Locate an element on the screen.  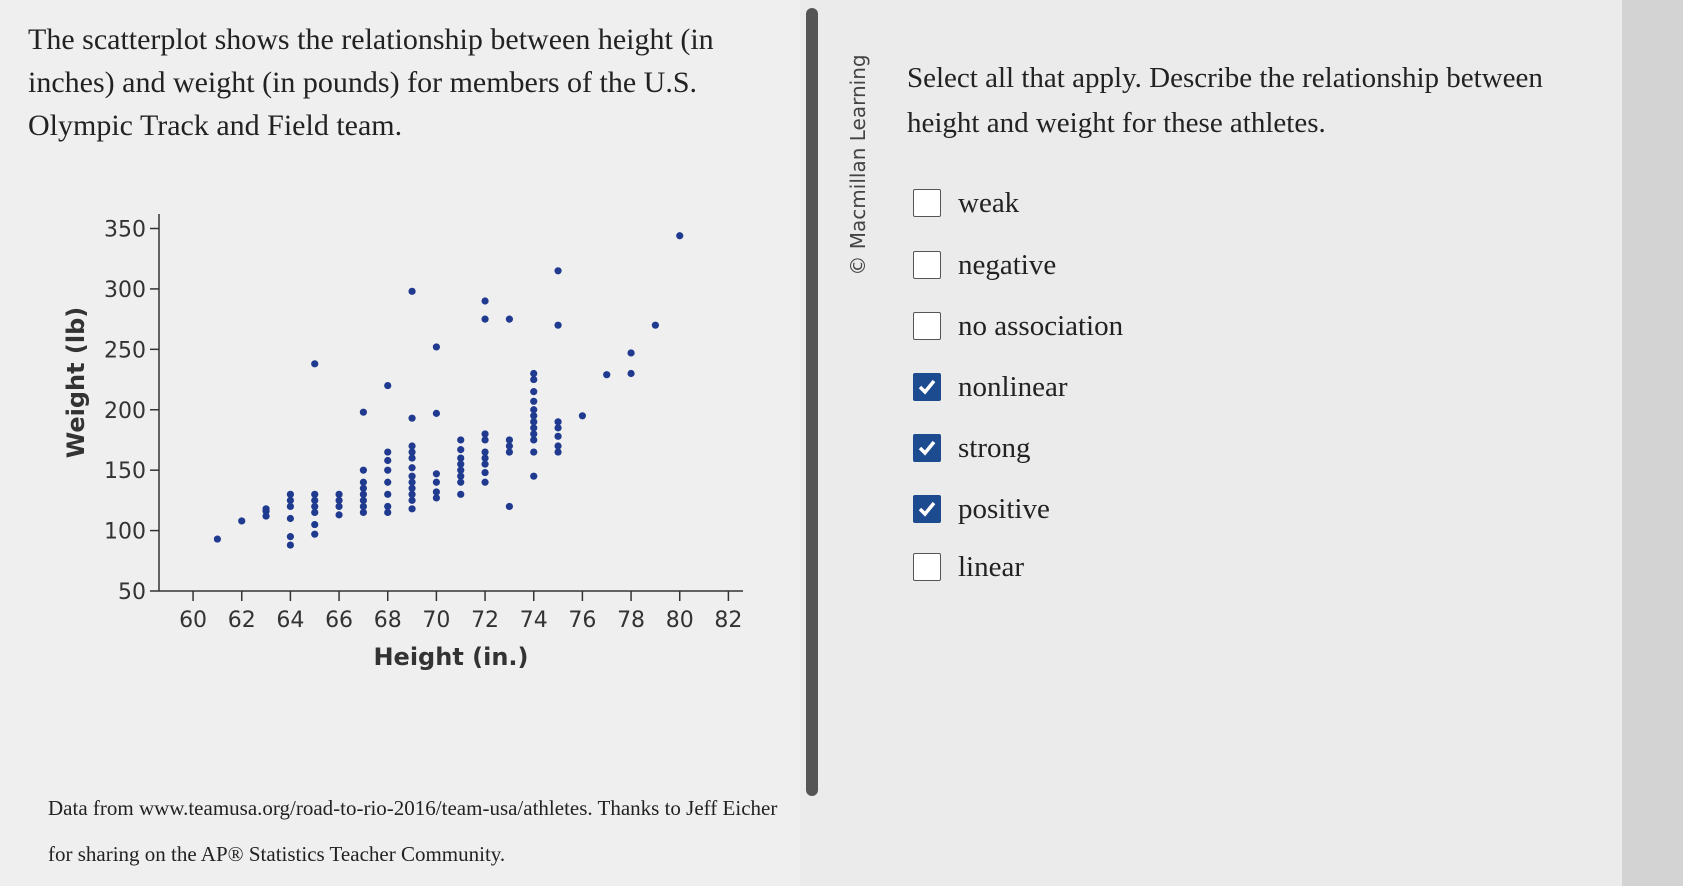
y-tick-label: 300 is located at coordinates (125, 290).